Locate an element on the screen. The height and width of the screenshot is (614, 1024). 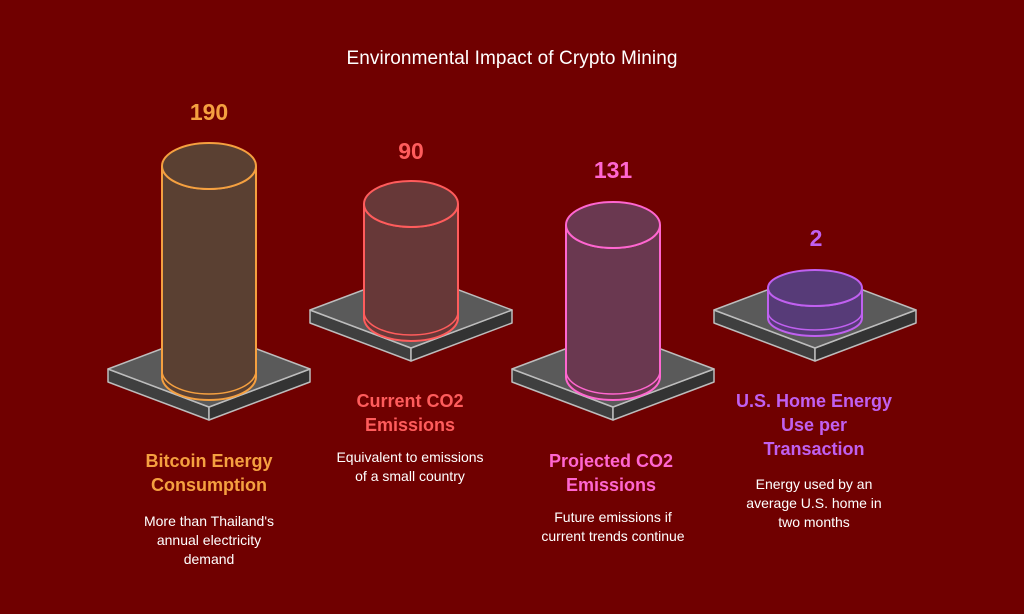
value-bitcoin-energy: 190 is located at coordinates (209, 112).